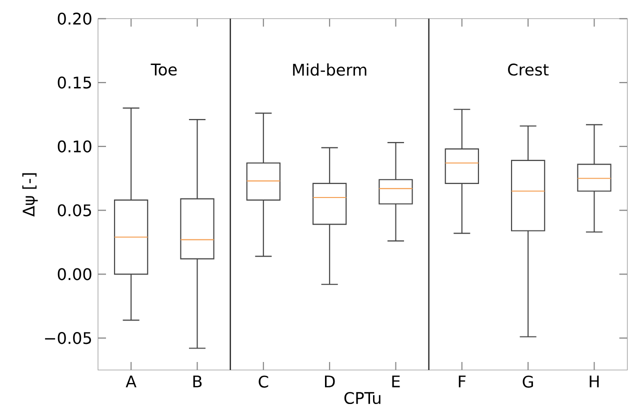  Describe the element at coordinates (75, 146) in the screenshot. I see `y-tick-label: 0.10` at that location.